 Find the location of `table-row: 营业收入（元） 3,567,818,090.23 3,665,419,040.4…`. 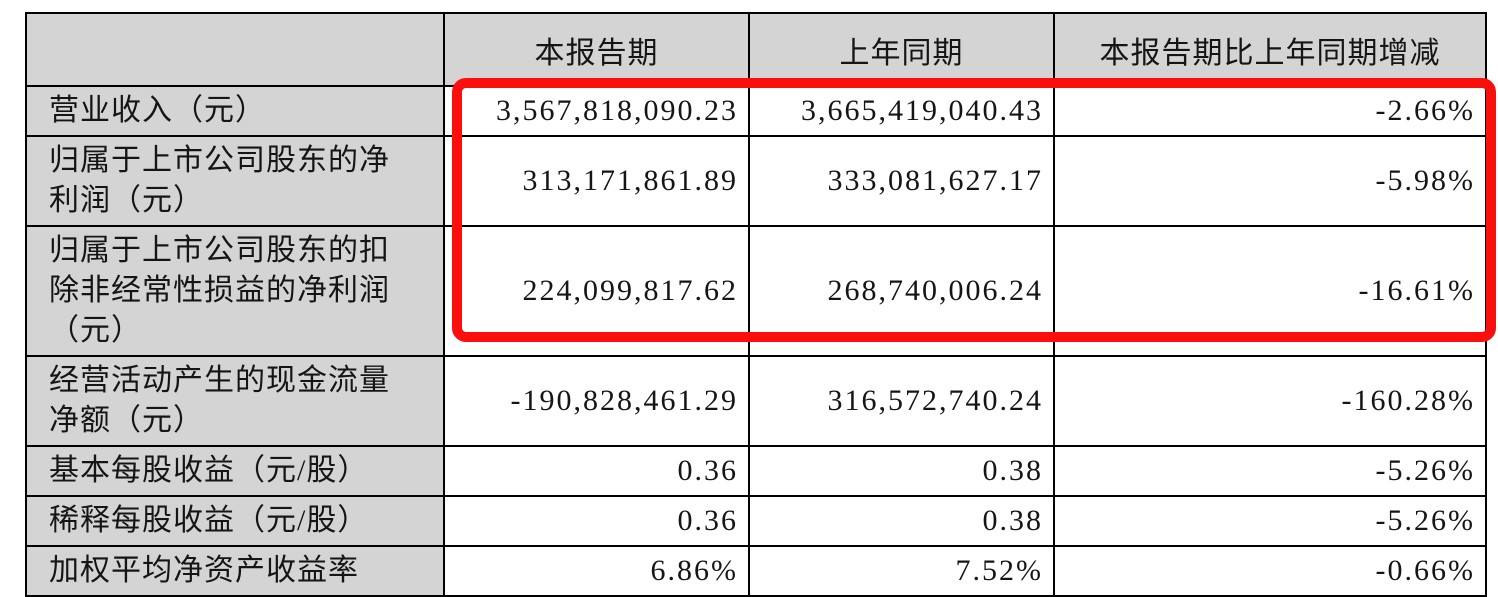

table-row: 营业收入（元） 3,567,818,090.23 3,665,419,040.4… is located at coordinates (756, 111).